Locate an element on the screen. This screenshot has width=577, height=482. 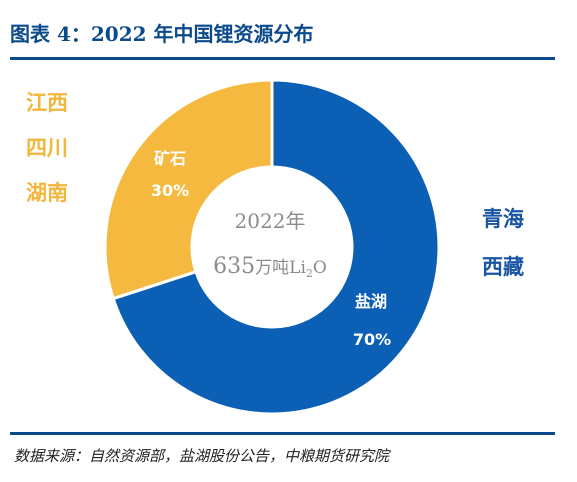
bottom-divider is located at coordinates (282, 433).